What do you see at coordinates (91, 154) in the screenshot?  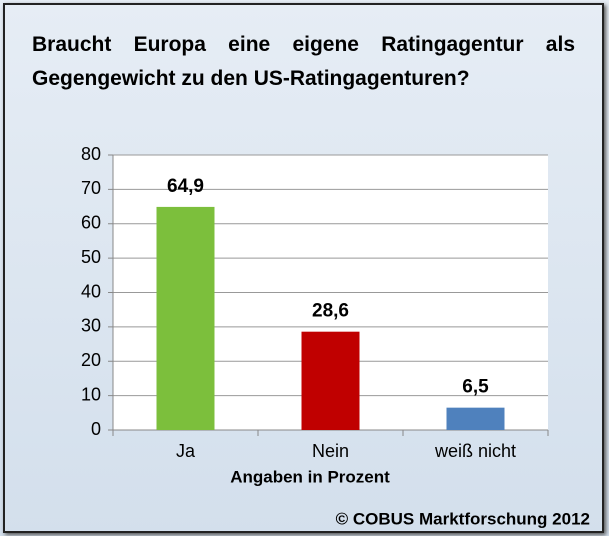 I see `y-tick-label: 80` at bounding box center [91, 154].